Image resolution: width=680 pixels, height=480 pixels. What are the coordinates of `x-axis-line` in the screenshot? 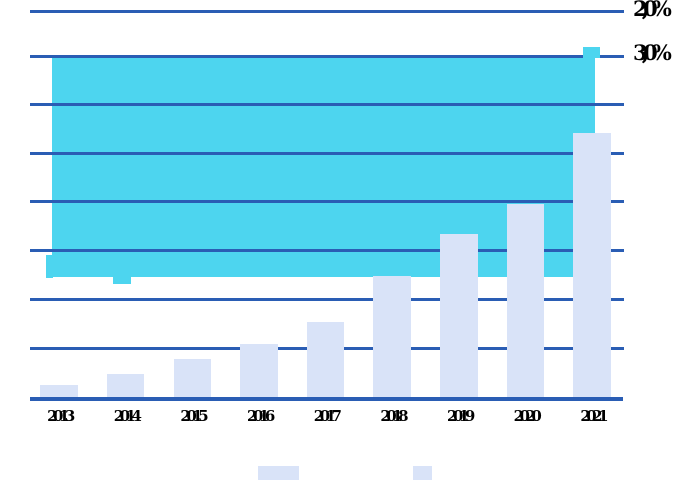 It's located at (326, 399).